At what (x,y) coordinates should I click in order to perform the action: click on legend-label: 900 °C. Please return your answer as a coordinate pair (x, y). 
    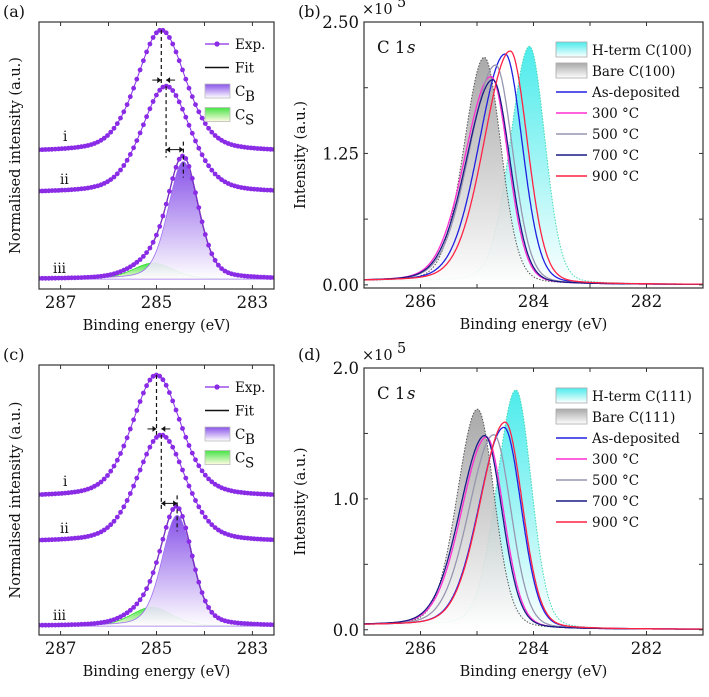
    Looking at the image, I should click on (615, 523).